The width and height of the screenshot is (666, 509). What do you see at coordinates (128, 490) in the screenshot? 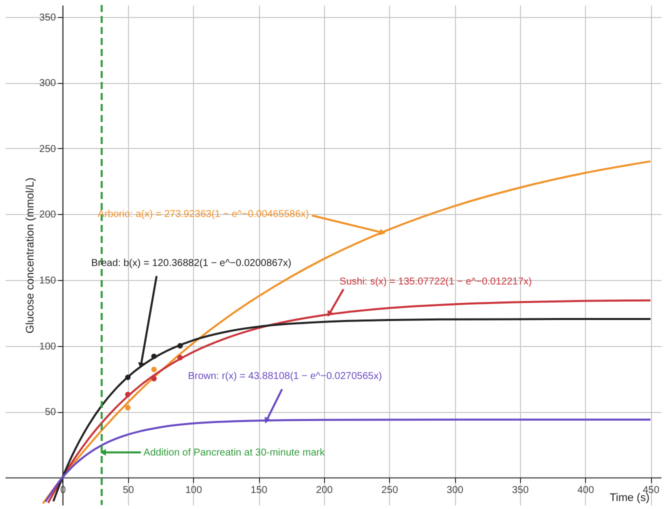
I see `x-tick-label: 50` at bounding box center [128, 490].